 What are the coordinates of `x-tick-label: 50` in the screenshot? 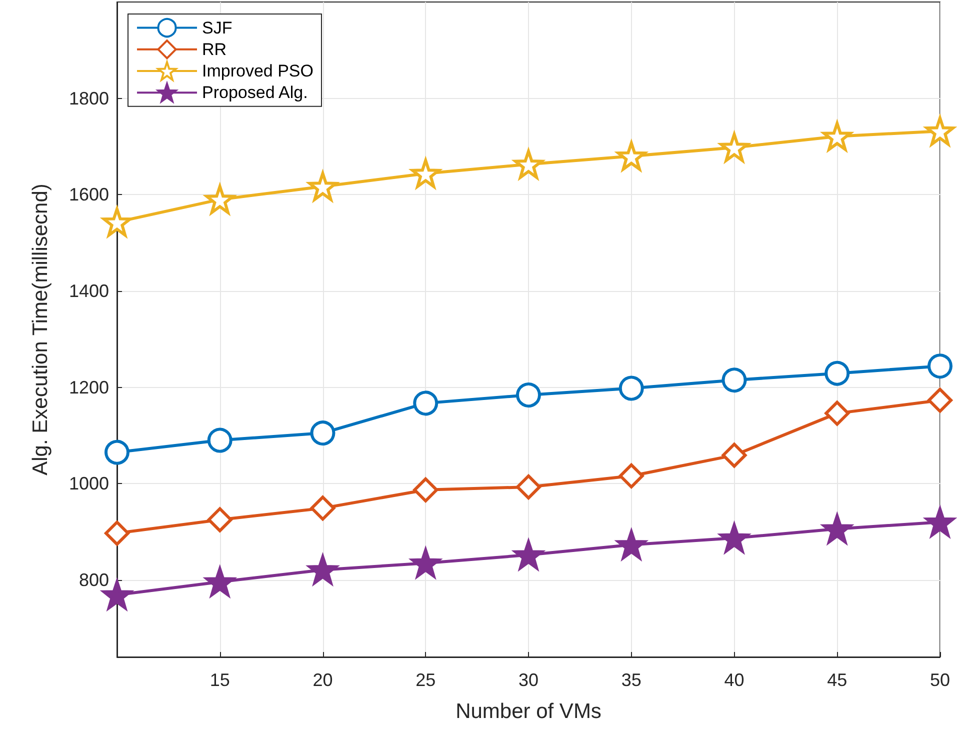 It's located at (940, 680).